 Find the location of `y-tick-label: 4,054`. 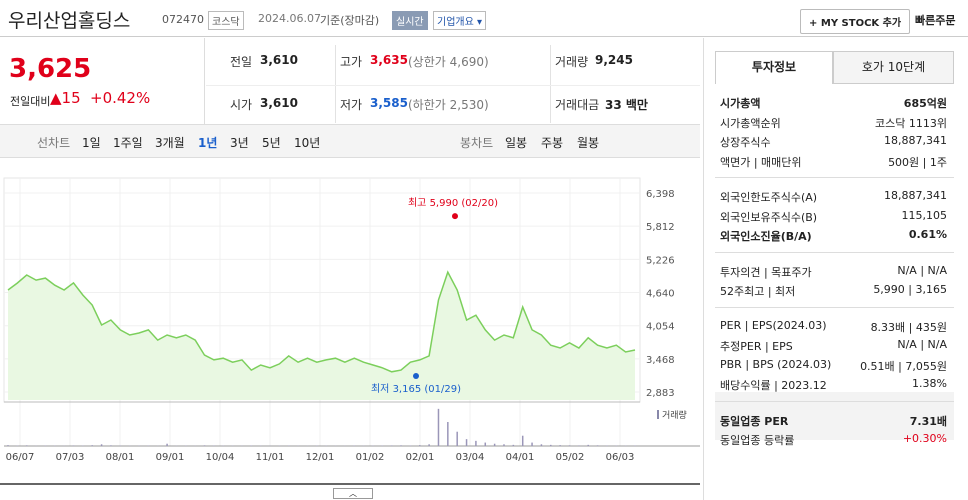

y-tick-label: 4,054 is located at coordinates (660, 327).